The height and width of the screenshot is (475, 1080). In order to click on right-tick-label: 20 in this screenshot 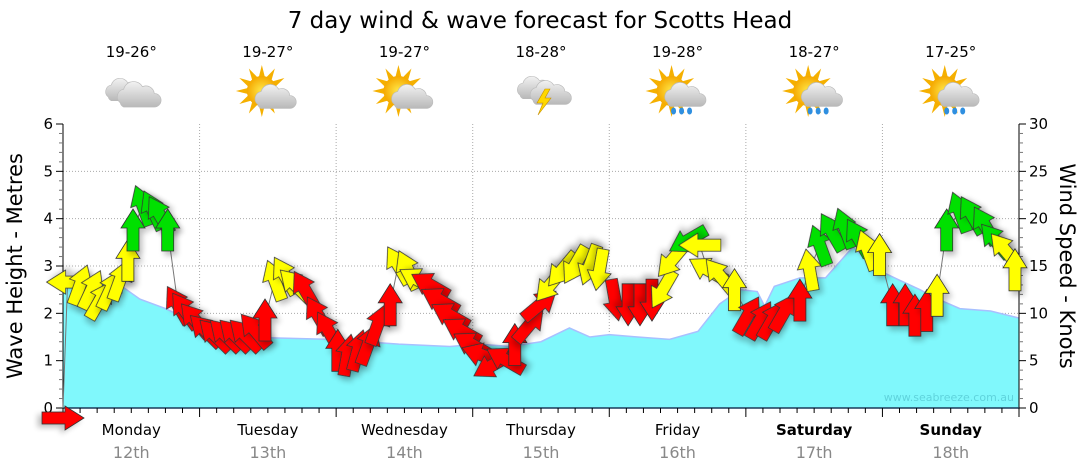, I will do `click(1038, 219)`.